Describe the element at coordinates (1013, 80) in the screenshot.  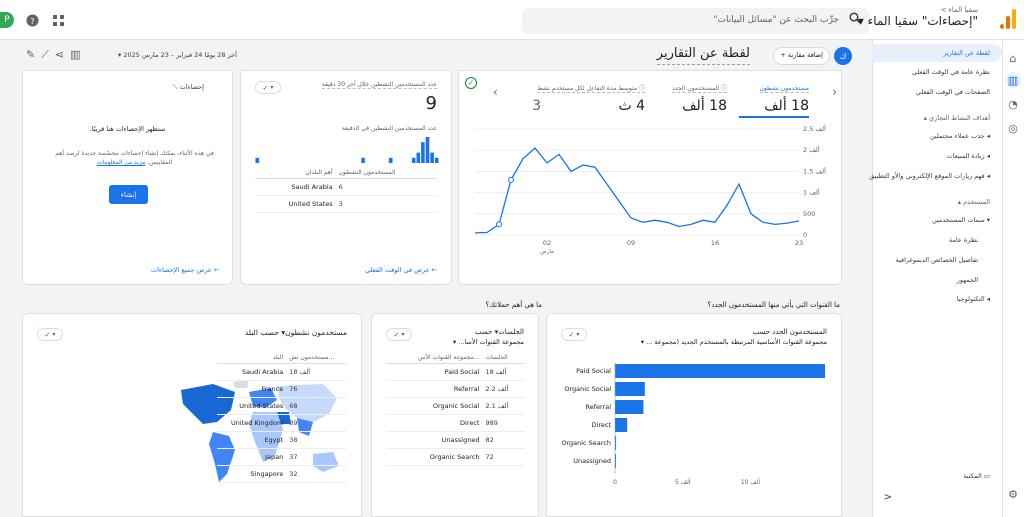
I see `reports-icon: ▥` at that location.